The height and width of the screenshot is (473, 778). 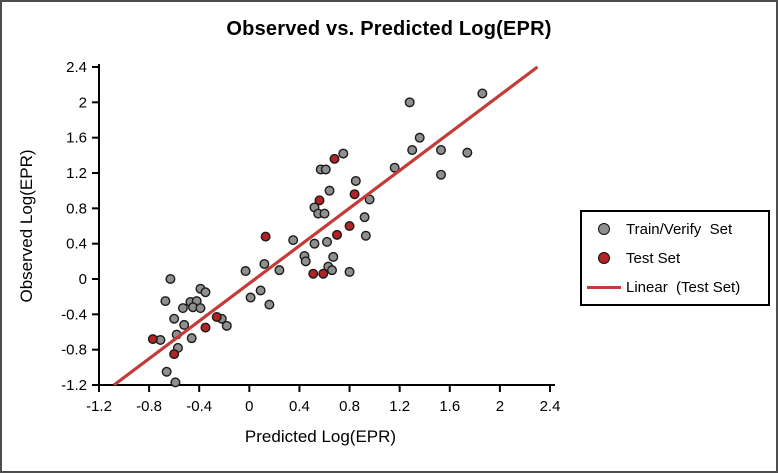 I want to click on test-set-marker-icon, so click(x=604, y=258).